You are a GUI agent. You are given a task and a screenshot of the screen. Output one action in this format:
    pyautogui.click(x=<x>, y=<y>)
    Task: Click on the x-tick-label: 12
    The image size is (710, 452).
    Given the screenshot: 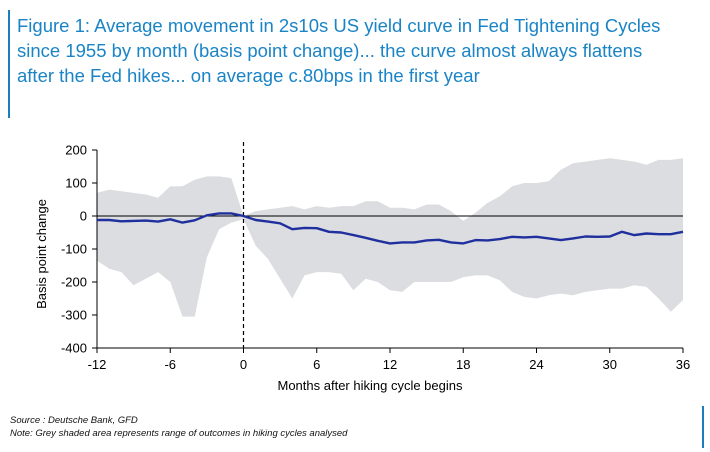 What is the action you would take?
    pyautogui.click(x=390, y=364)
    